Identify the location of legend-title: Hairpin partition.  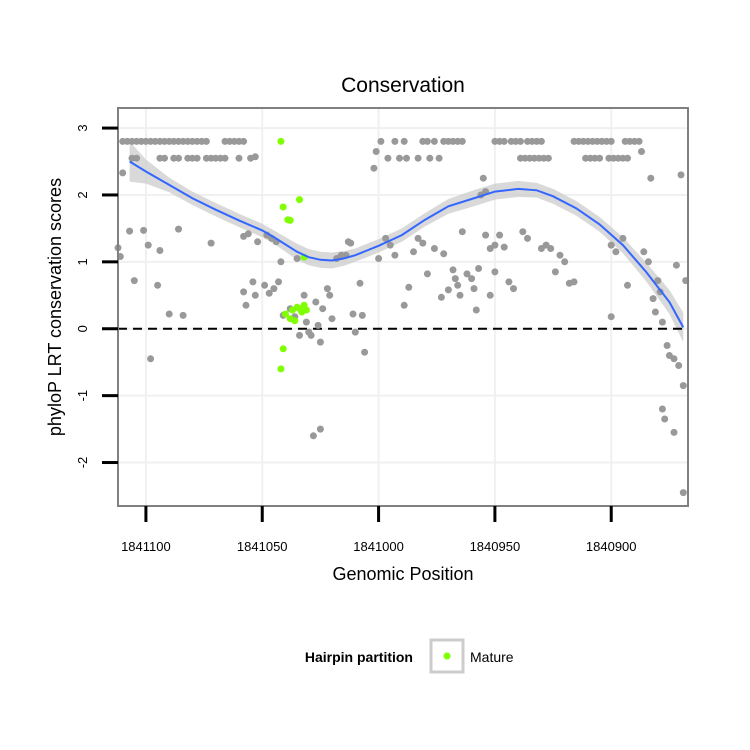
(359, 657).